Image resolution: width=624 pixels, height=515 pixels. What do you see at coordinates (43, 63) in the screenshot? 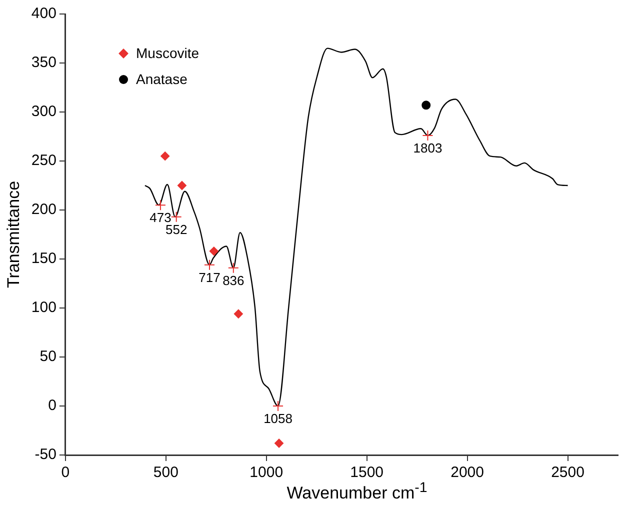
I see `y-tick-label: 350` at bounding box center [43, 63].